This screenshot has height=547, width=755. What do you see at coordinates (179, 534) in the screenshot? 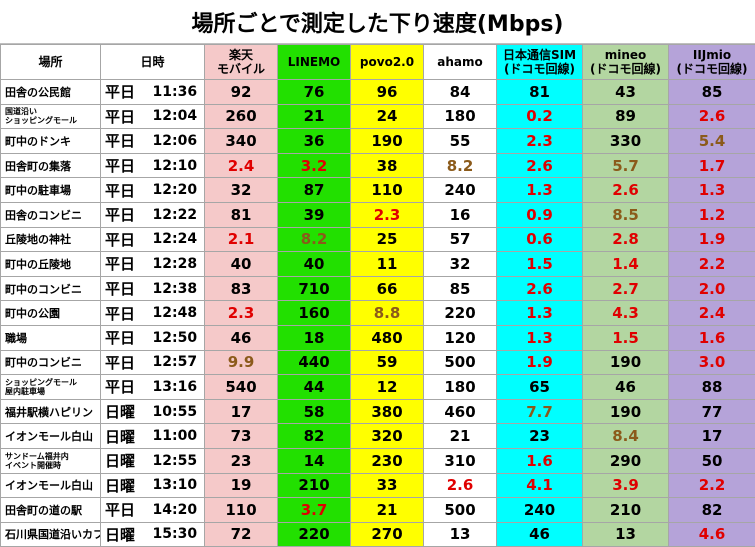
I see `time-cell: 15:30` at bounding box center [179, 534].